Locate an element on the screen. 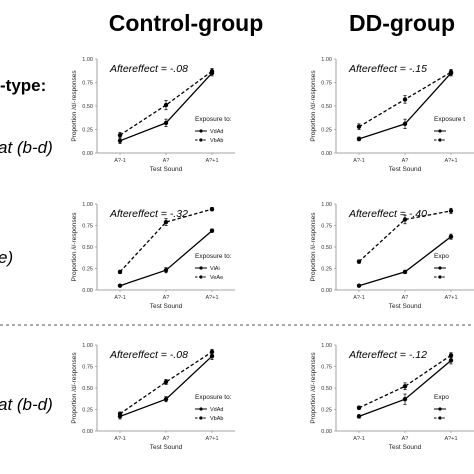 The image size is (474, 474). aftereffect-annotation: Aftereffect = -.15 is located at coordinates (387, 69).